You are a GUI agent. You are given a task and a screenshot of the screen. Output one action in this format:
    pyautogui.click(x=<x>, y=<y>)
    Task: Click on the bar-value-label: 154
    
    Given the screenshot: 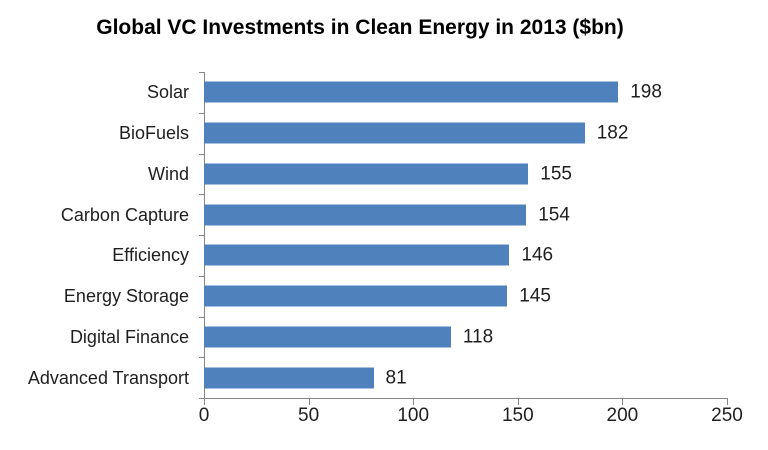 What is the action you would take?
    pyautogui.click(x=554, y=215)
    